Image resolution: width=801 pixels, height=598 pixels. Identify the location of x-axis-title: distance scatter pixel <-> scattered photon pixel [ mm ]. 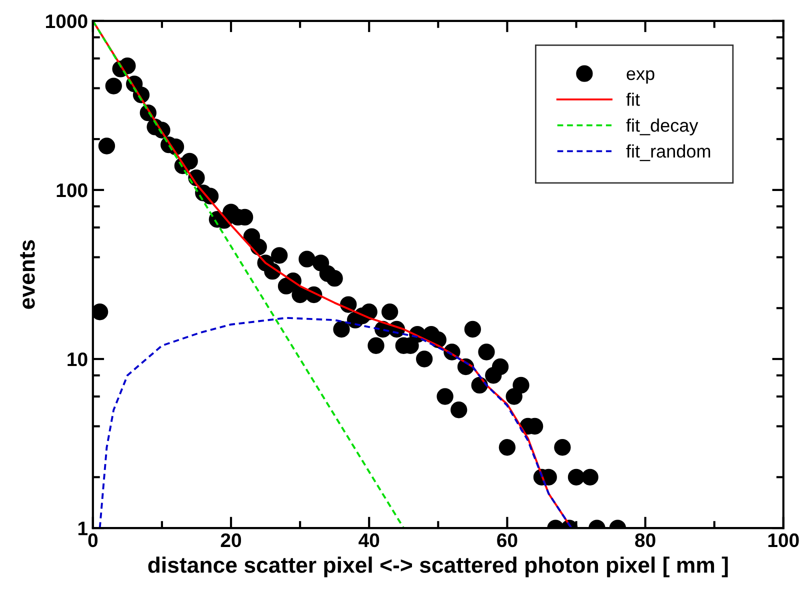
(438, 567).